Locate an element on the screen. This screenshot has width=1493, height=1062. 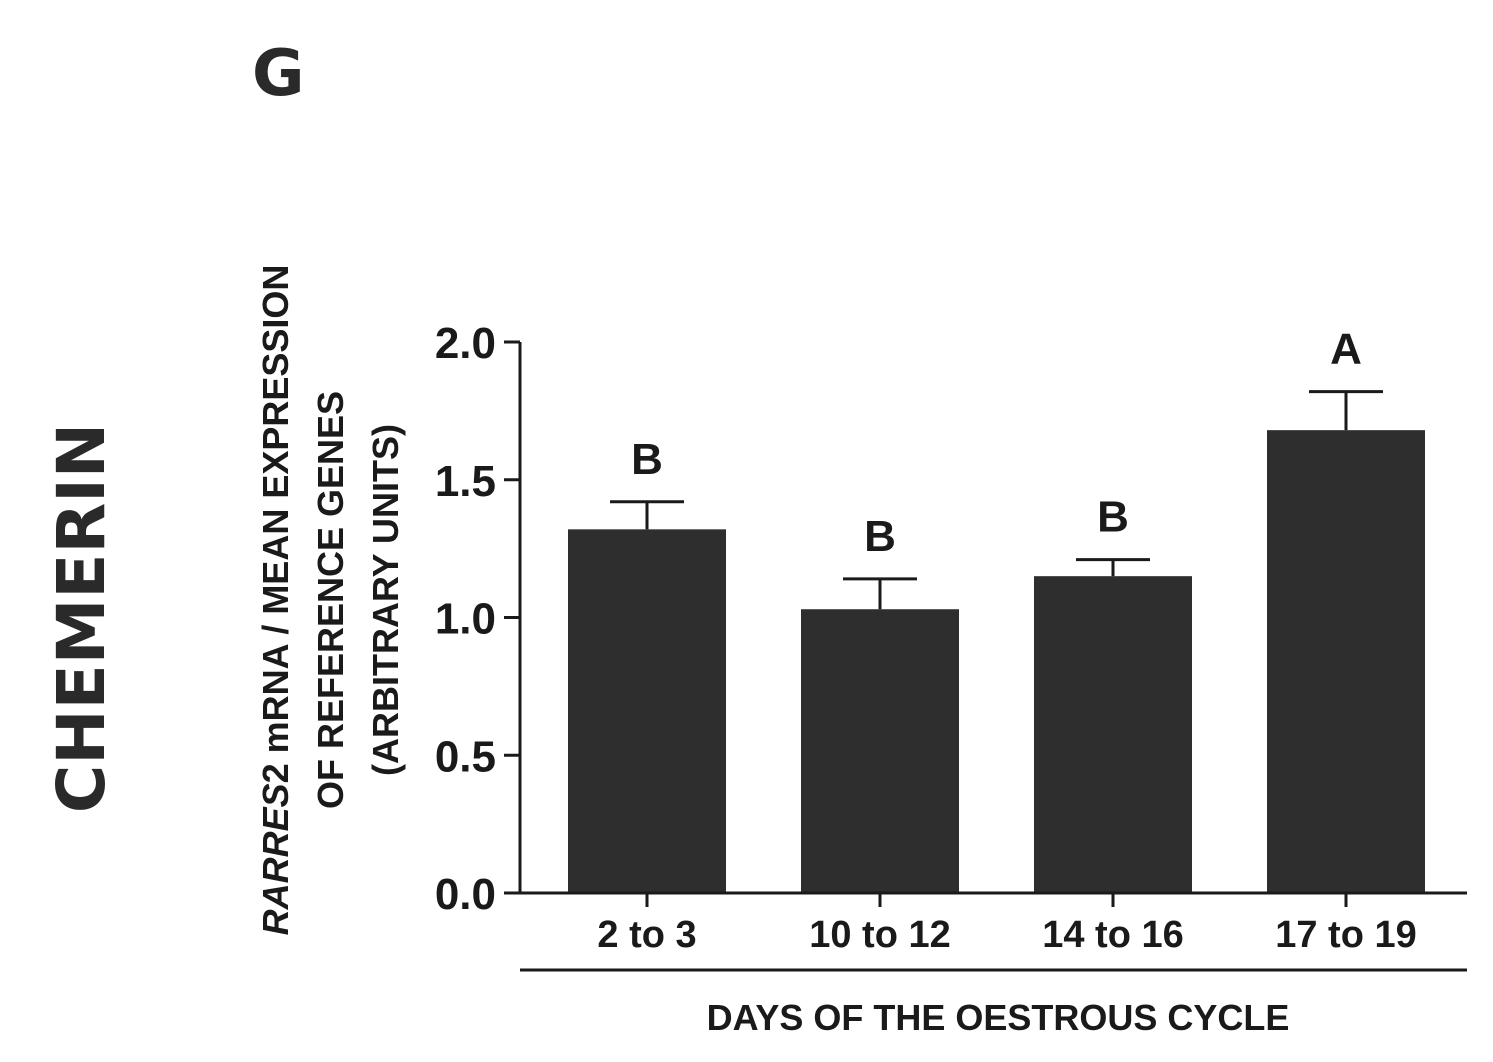
panel-label: G is located at coordinates (278, 74).